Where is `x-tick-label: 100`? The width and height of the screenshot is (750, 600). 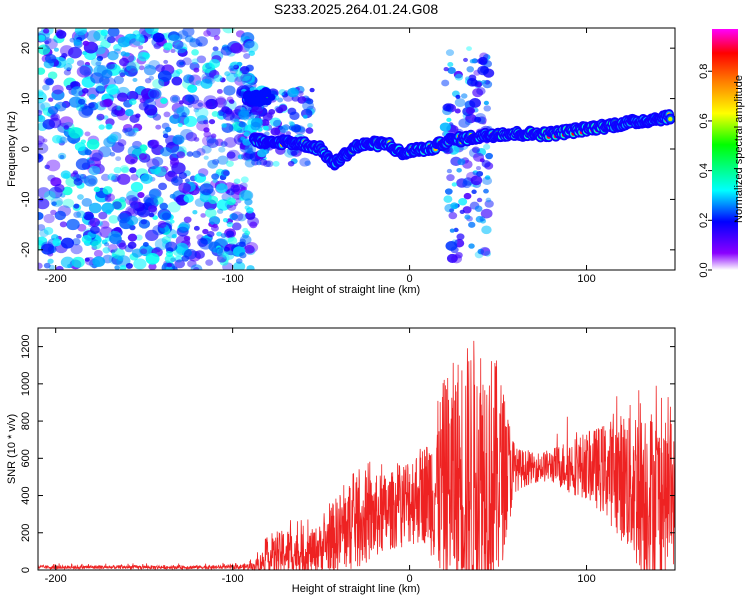 x-tick-label: 100 is located at coordinates (586, 579).